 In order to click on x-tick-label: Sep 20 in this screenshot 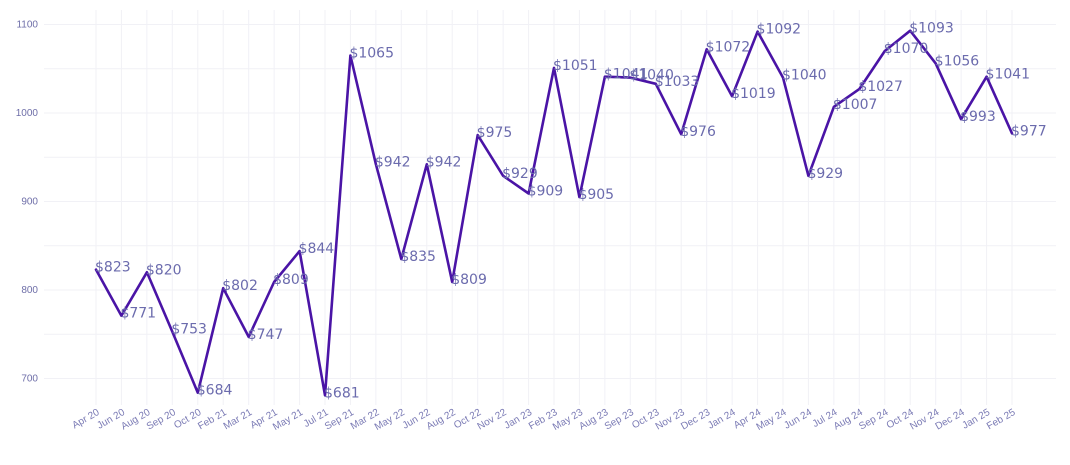, I will do `click(161, 420)`.